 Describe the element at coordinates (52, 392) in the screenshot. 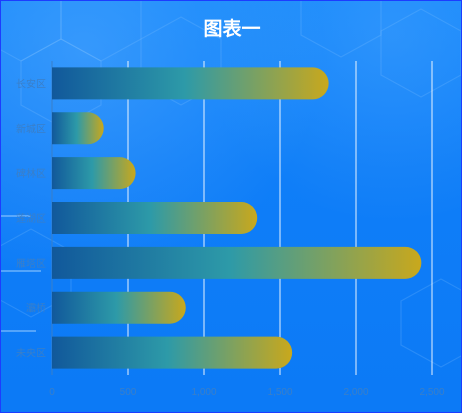

I see `x-tick-label: 0` at that location.